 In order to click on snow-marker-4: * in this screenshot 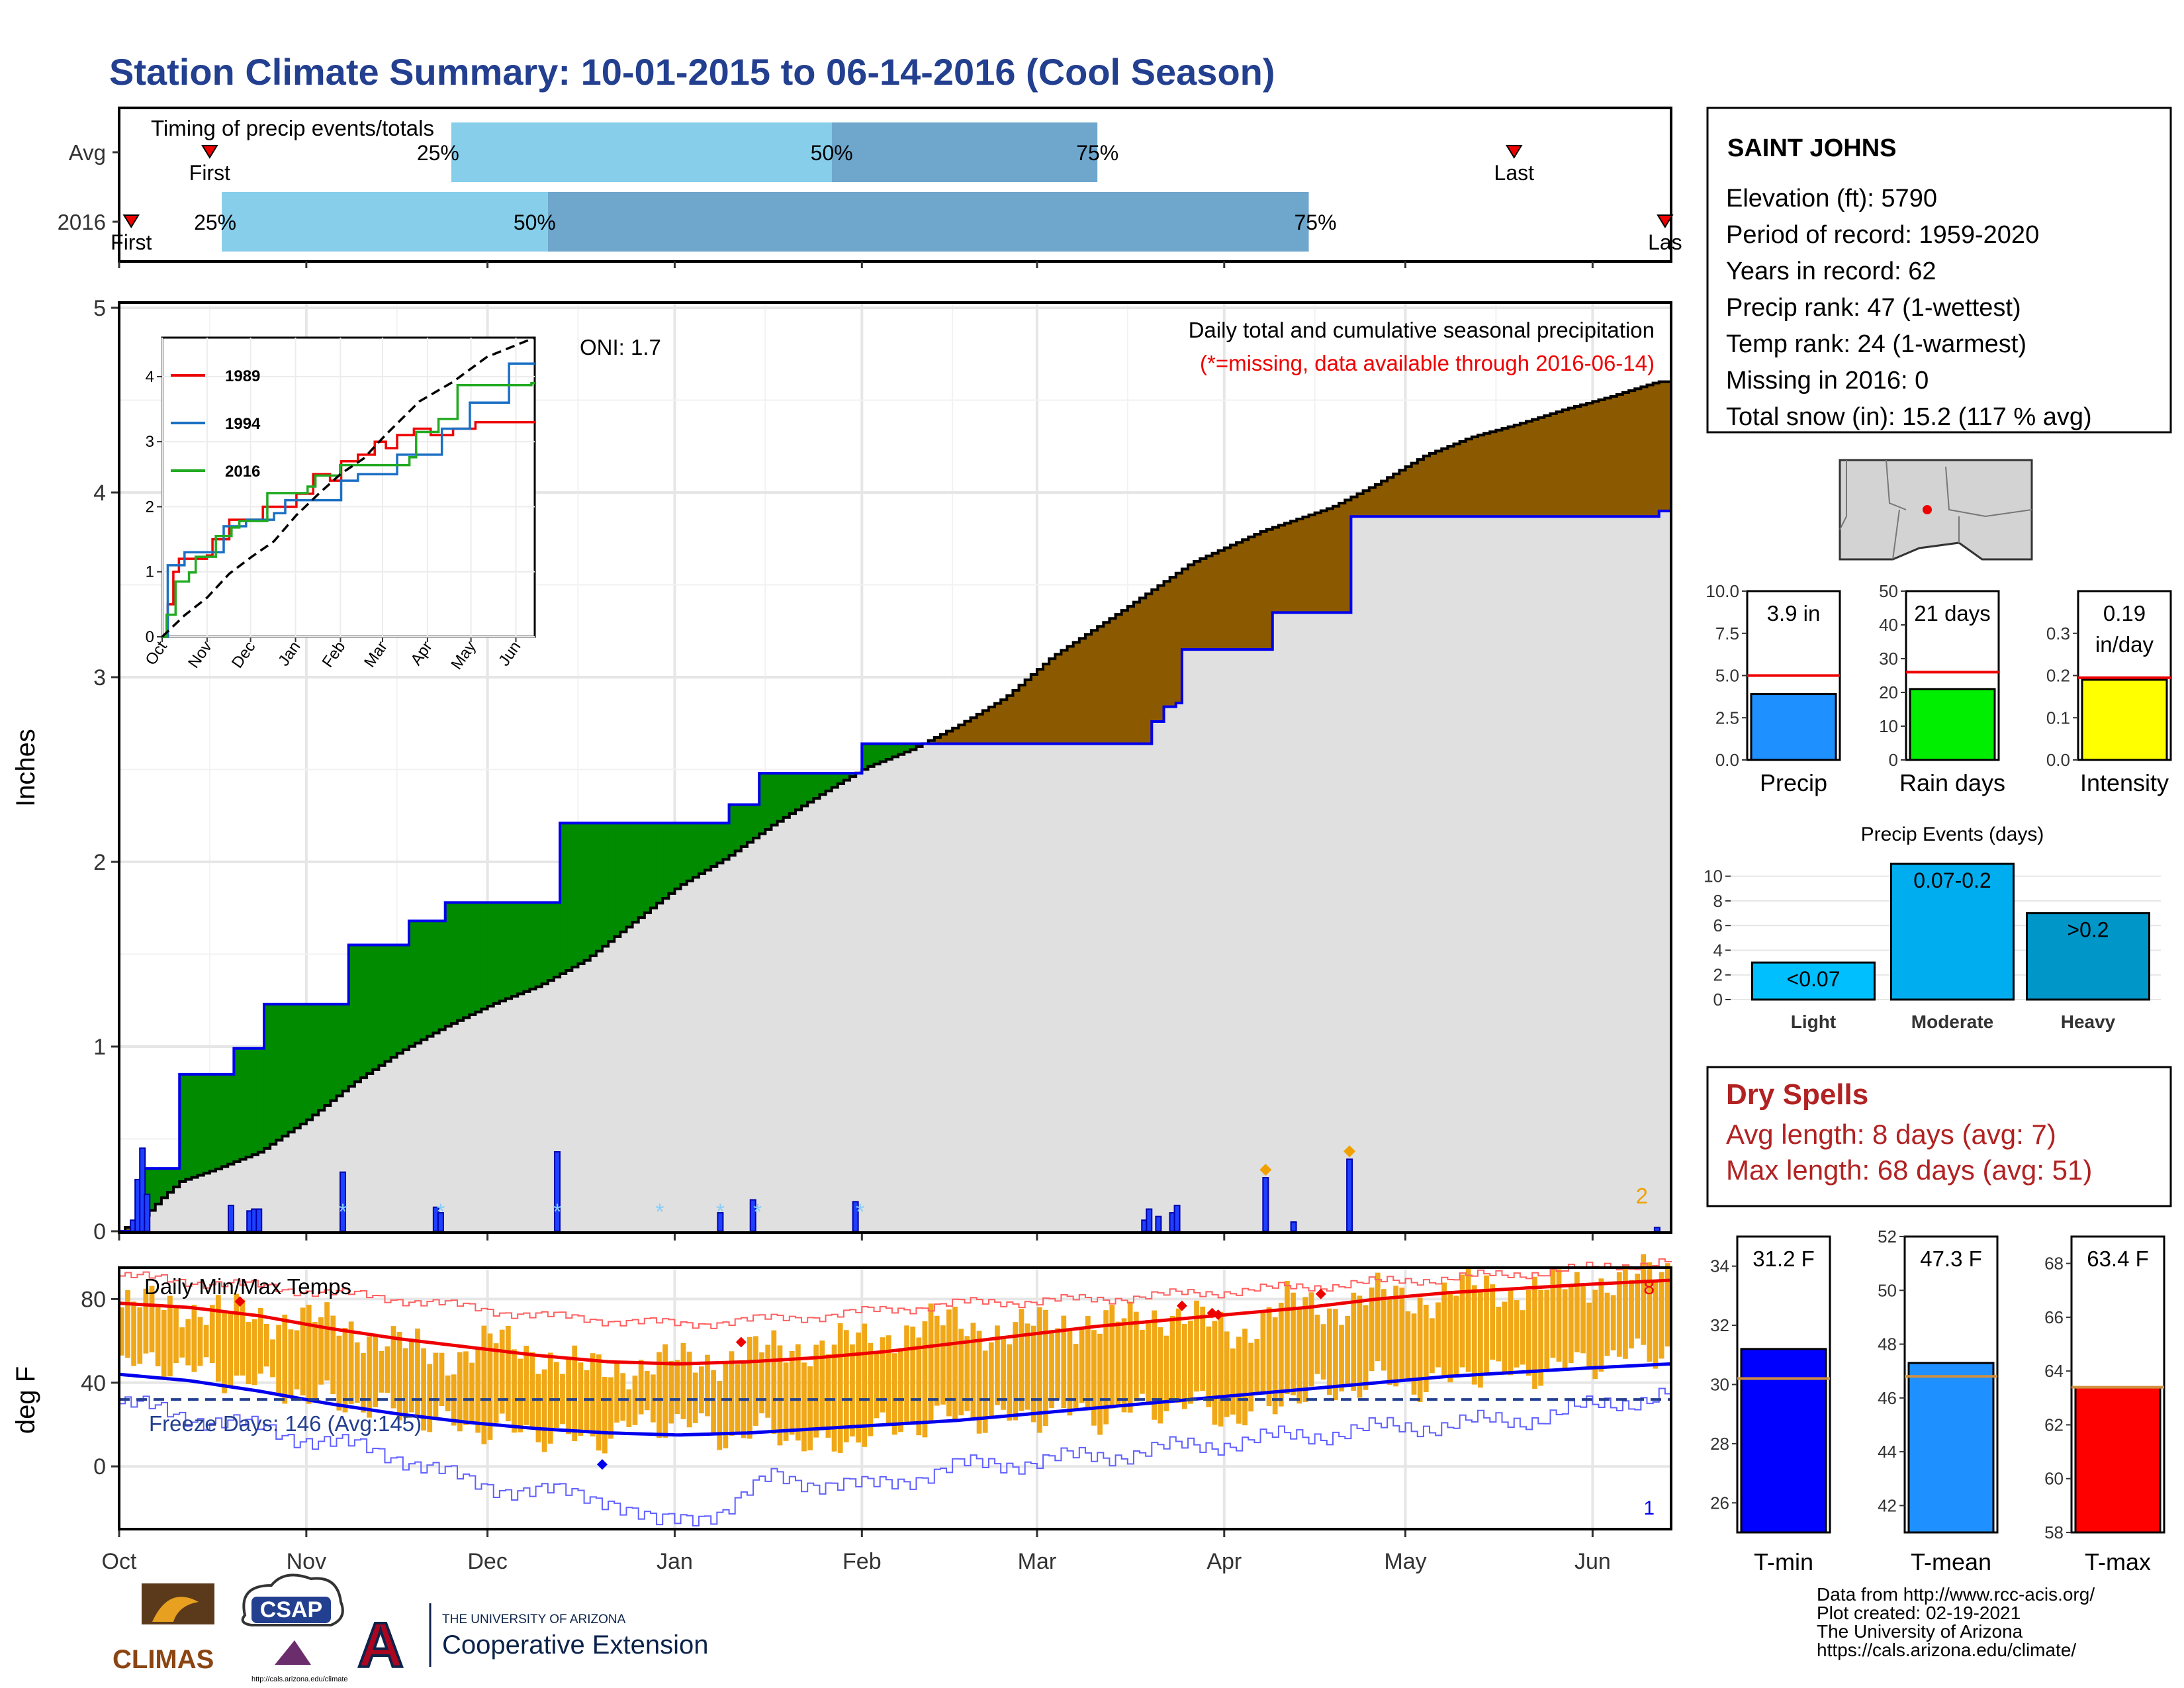, I will do `click(721, 1212)`.